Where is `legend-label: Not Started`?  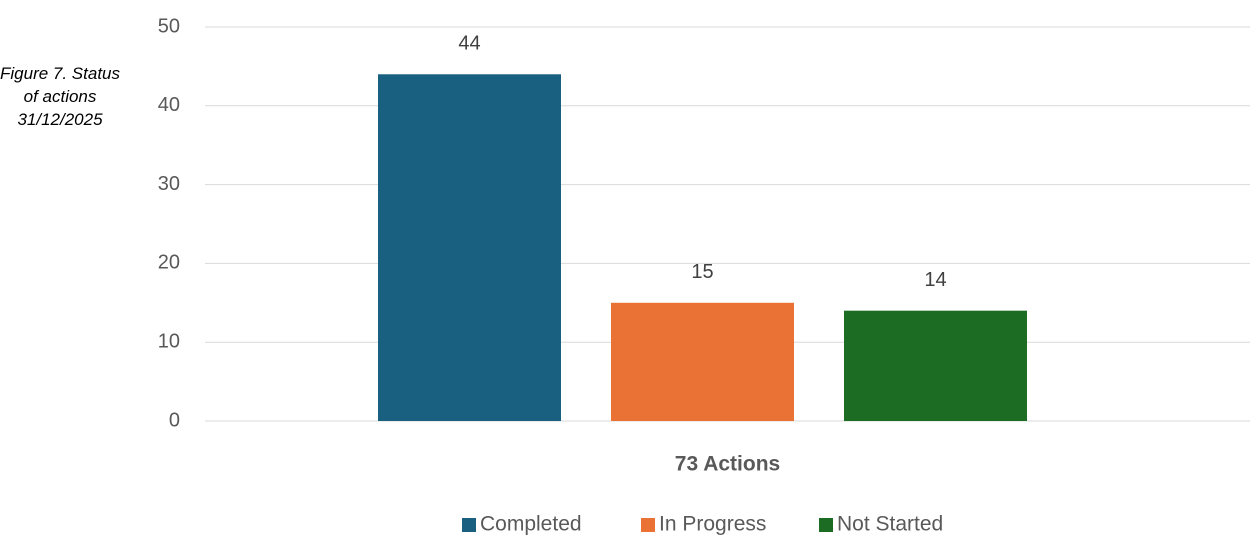
legend-label: Not Started is located at coordinates (890, 524).